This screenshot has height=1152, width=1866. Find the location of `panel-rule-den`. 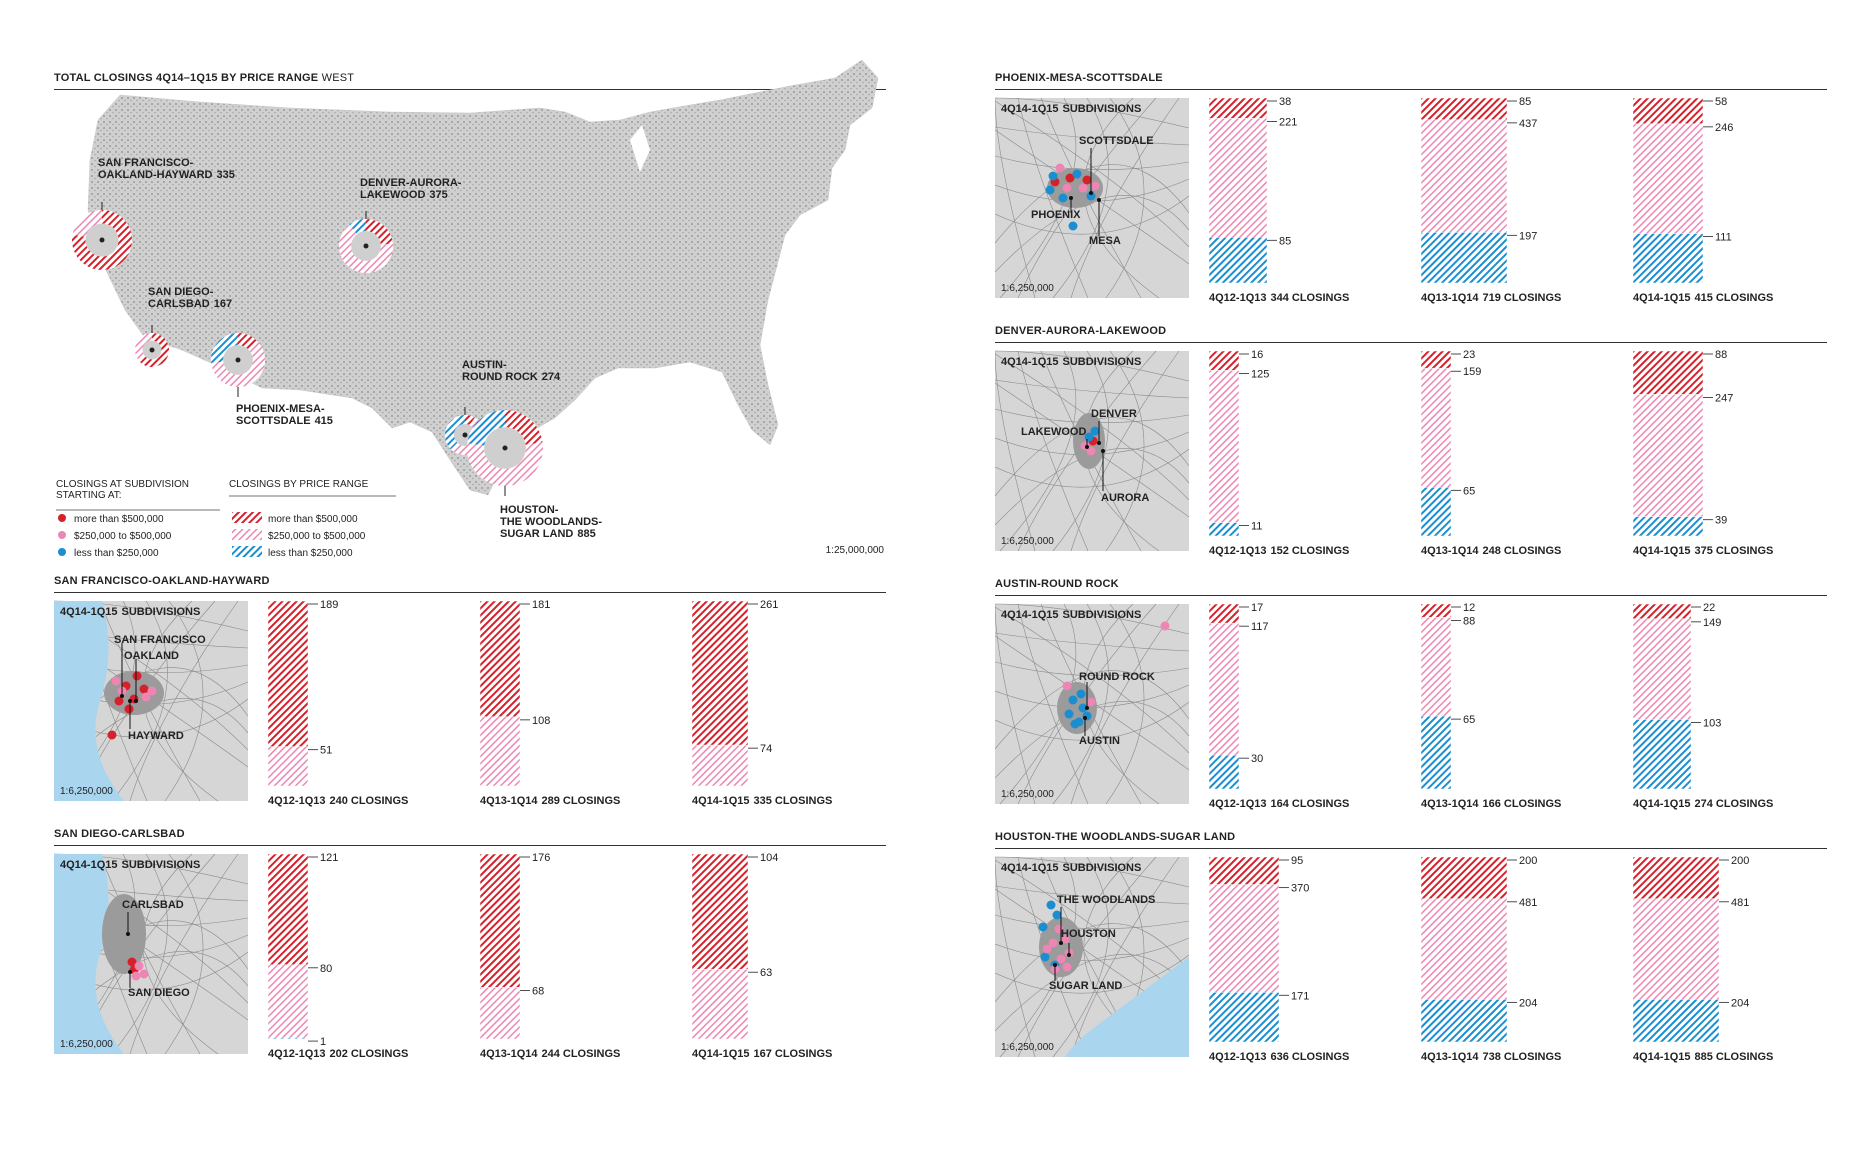

panel-rule-den is located at coordinates (1411, 342).